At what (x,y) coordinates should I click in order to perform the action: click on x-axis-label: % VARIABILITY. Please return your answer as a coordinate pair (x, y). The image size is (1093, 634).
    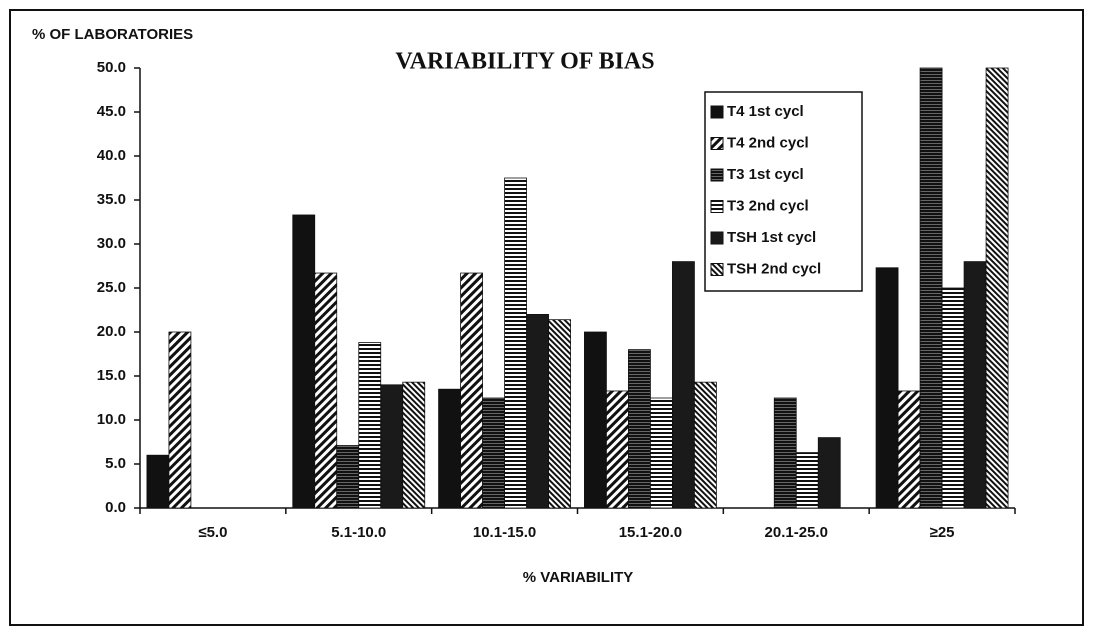
    Looking at the image, I should click on (578, 577).